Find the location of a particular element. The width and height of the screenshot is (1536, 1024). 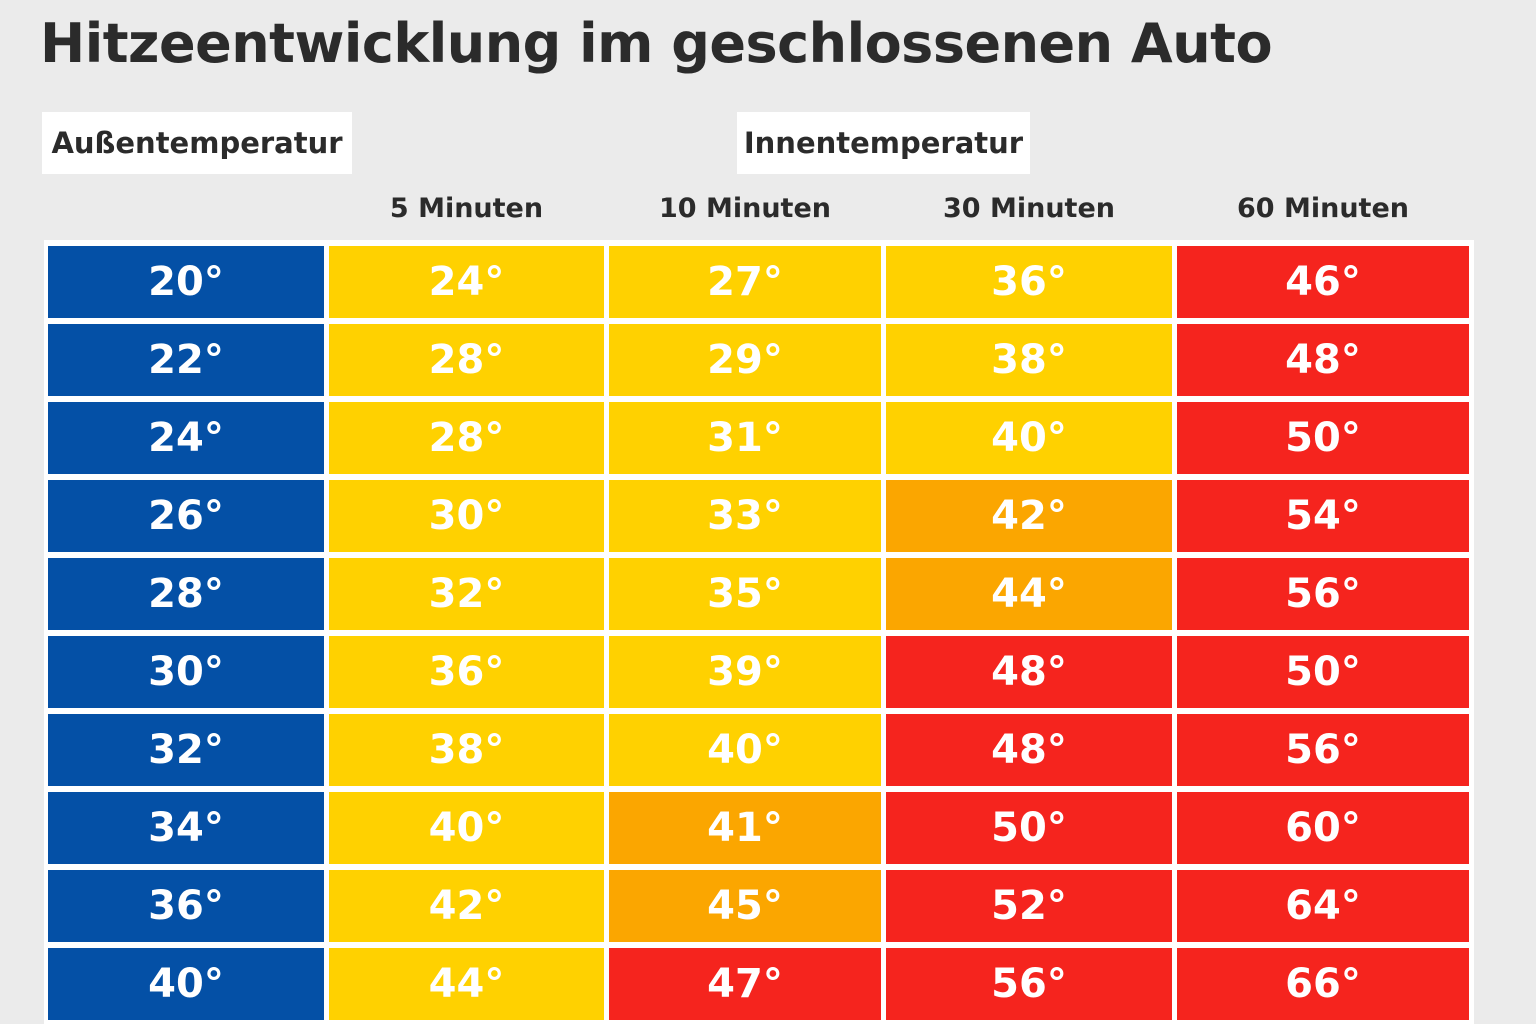

inside-temperature-cell: 66° is located at coordinates (1323, 984).